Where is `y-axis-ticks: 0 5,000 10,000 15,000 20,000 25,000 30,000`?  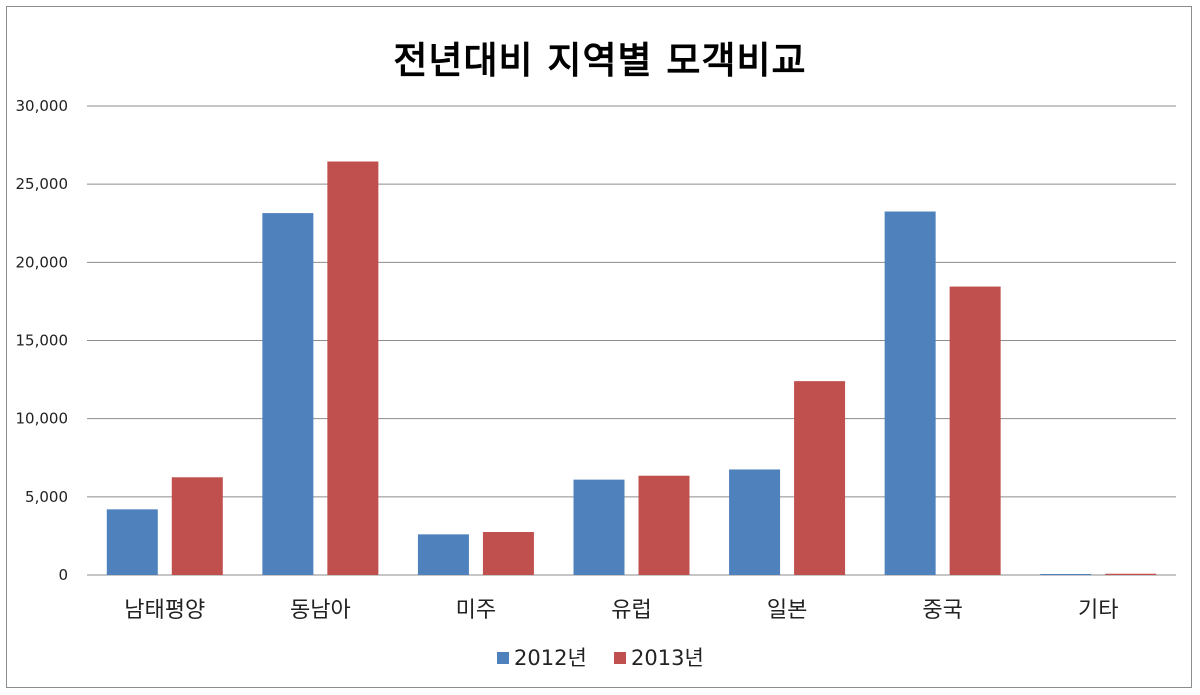 y-axis-ticks: 0 5,000 10,000 15,000 20,000 25,000 30,000 is located at coordinates (42, 340).